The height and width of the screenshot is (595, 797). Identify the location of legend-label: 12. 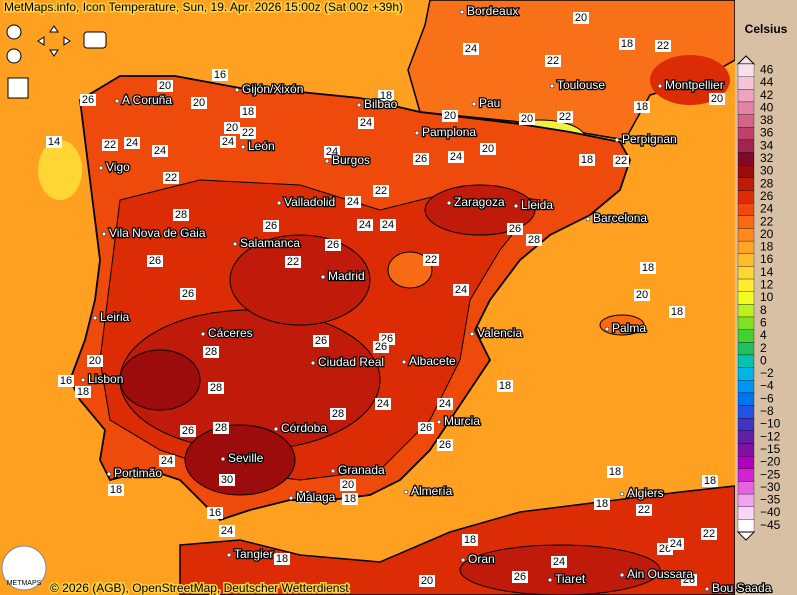
(767, 285).